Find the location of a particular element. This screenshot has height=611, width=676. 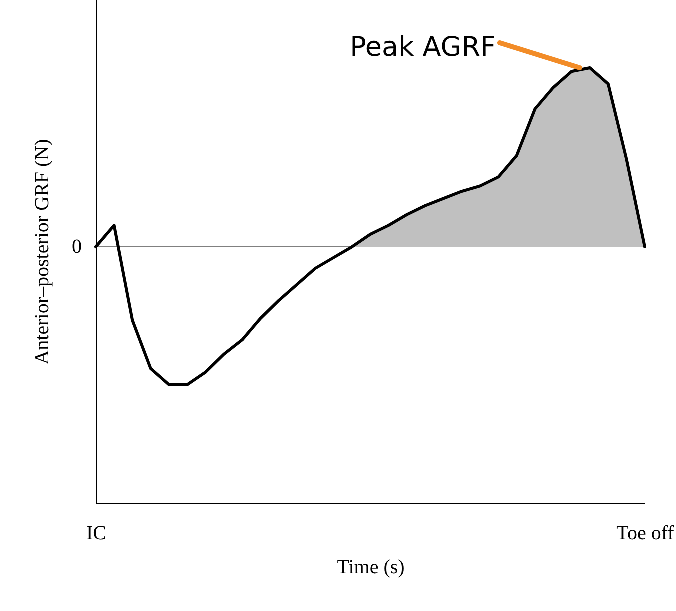

y-axis-title: Anterior–posterior GRF (N) is located at coordinates (43, 252).